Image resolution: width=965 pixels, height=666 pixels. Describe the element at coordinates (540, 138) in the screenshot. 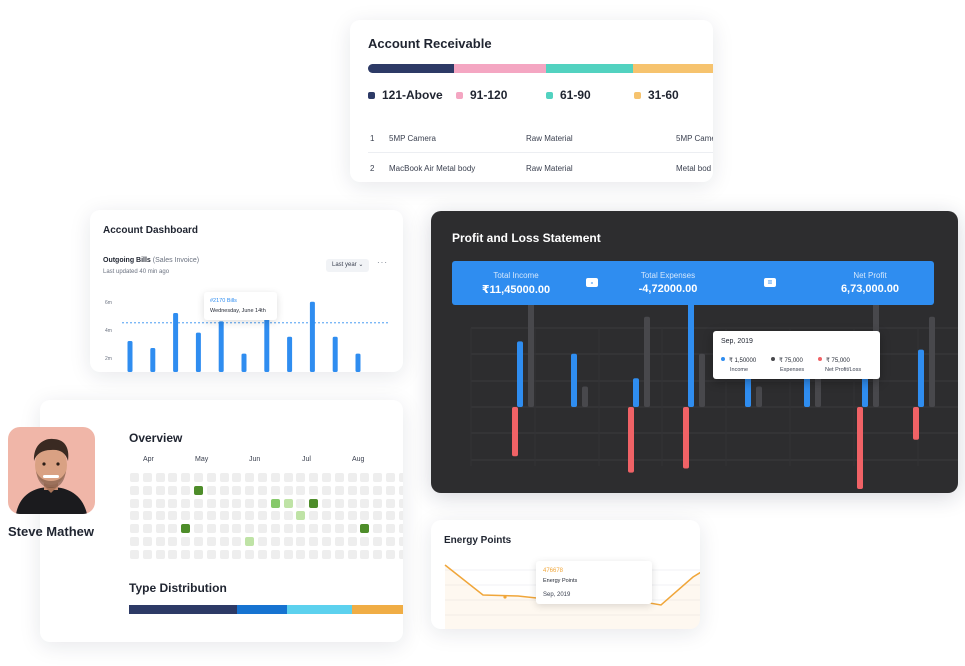

I see `table-row: 1 5MP Camera Raw Material 5MP Came` at that location.